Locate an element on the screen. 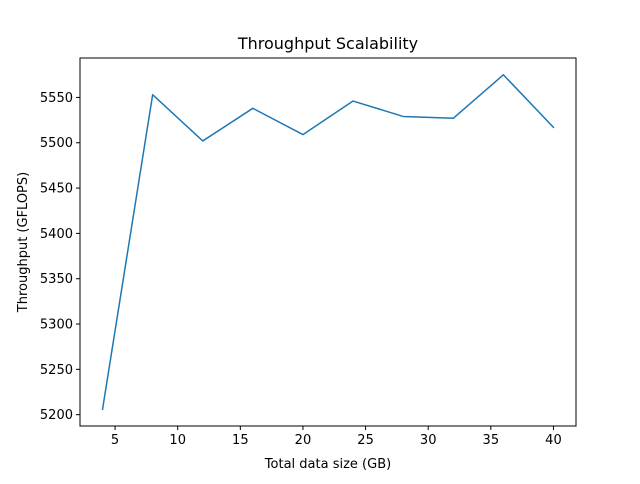 The height and width of the screenshot is (484, 640). x-tick-label: 35 is located at coordinates (491, 440).